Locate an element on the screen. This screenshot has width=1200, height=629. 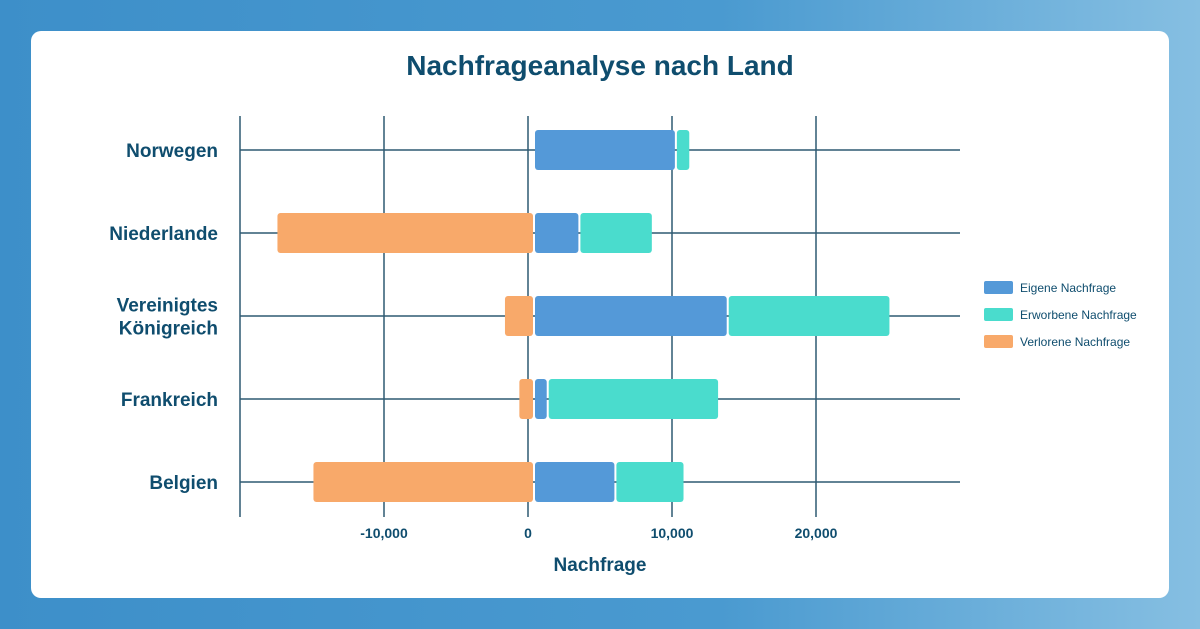
bar-verlorene-nachfrage-vereinigtes-königreich is located at coordinates (518, 316).